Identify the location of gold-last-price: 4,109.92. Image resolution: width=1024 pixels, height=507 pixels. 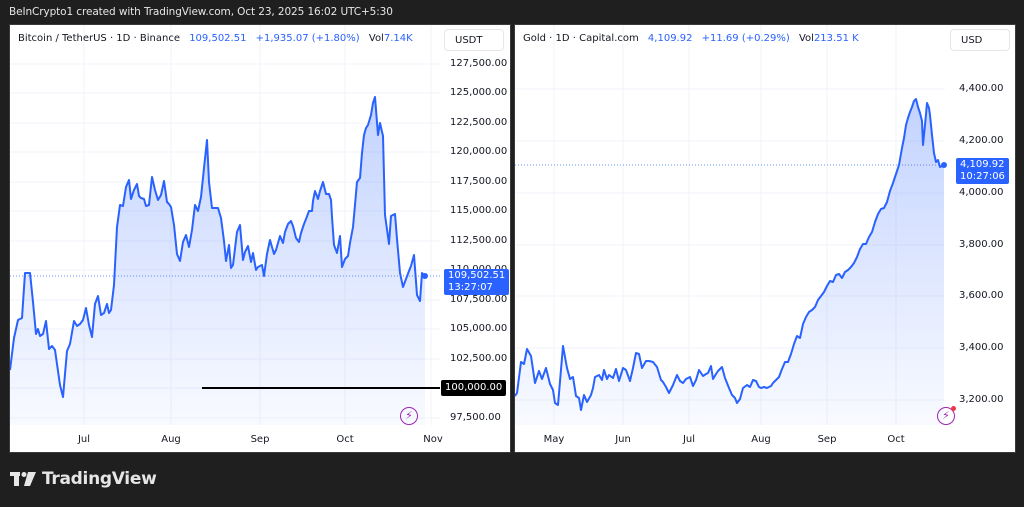
(670, 38).